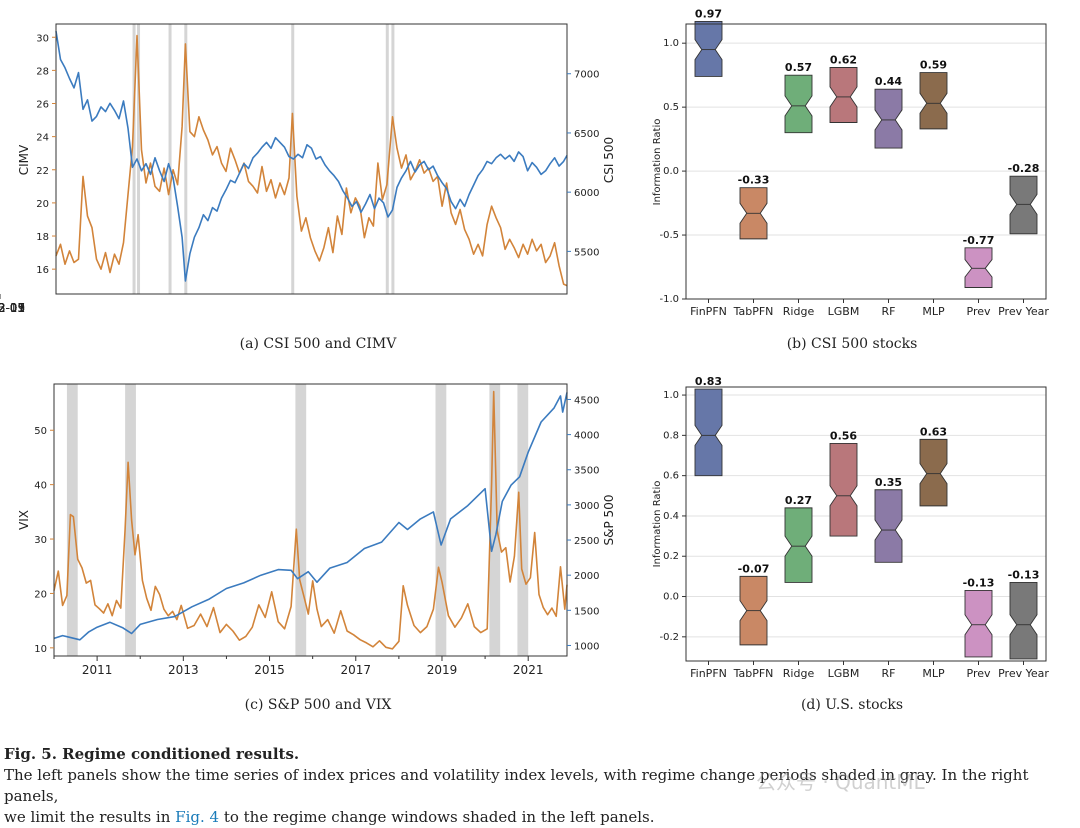 This screenshot has height=828, width=1080. I want to click on panel-c-y-left-tick-label: 30, so click(40, 540).